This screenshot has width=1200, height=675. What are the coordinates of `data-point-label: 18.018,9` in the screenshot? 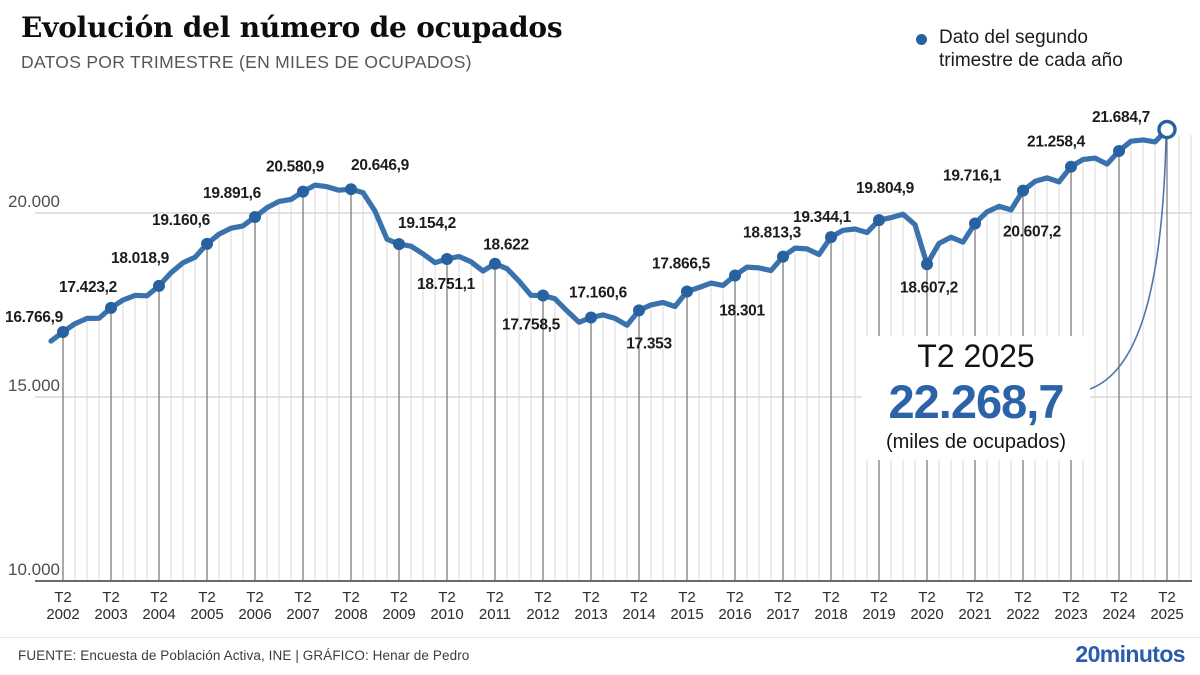 It's located at (140, 258).